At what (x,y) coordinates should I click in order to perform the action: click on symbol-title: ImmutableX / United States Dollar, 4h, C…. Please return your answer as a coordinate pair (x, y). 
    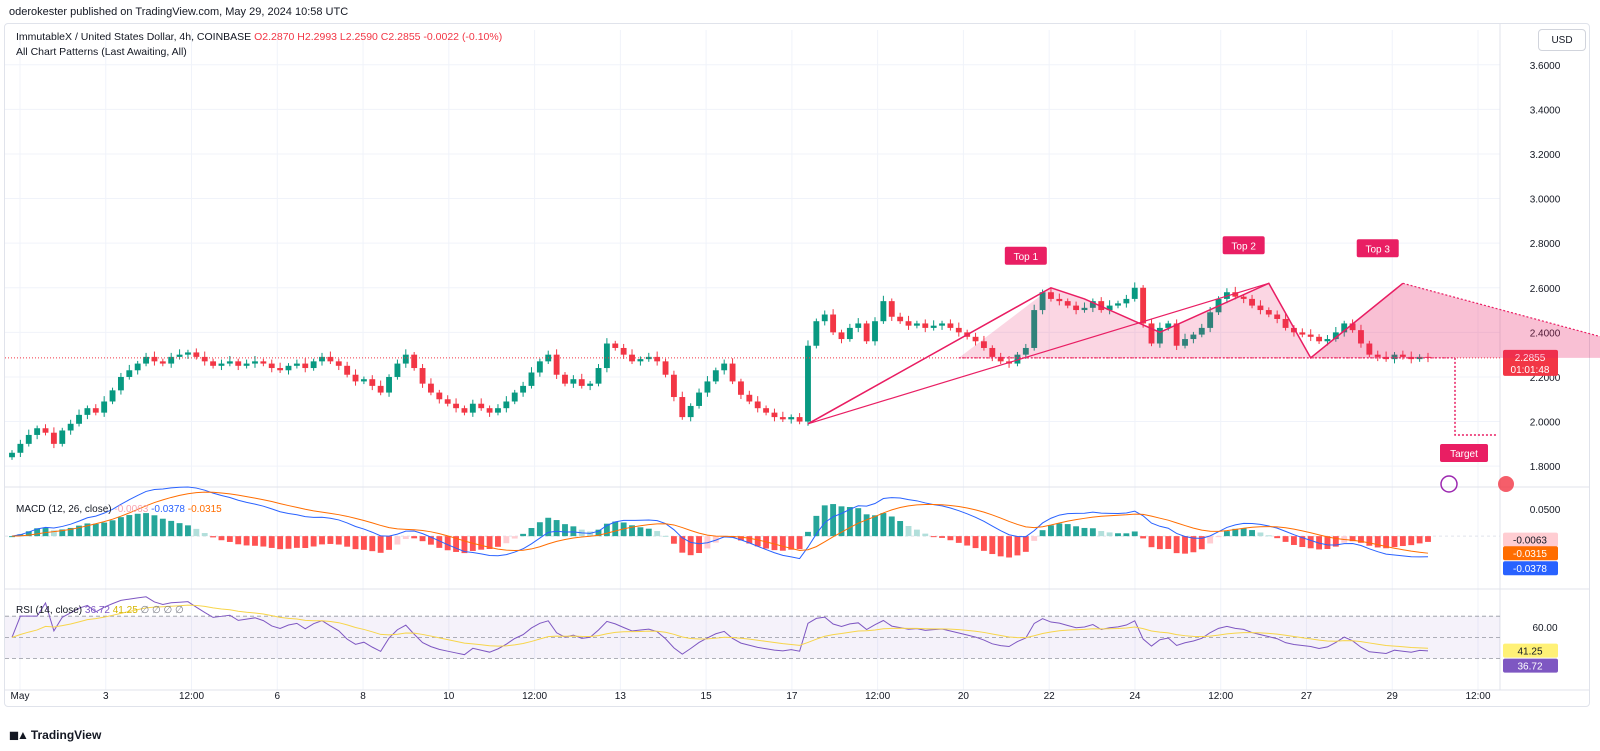
    Looking at the image, I should click on (134, 37).